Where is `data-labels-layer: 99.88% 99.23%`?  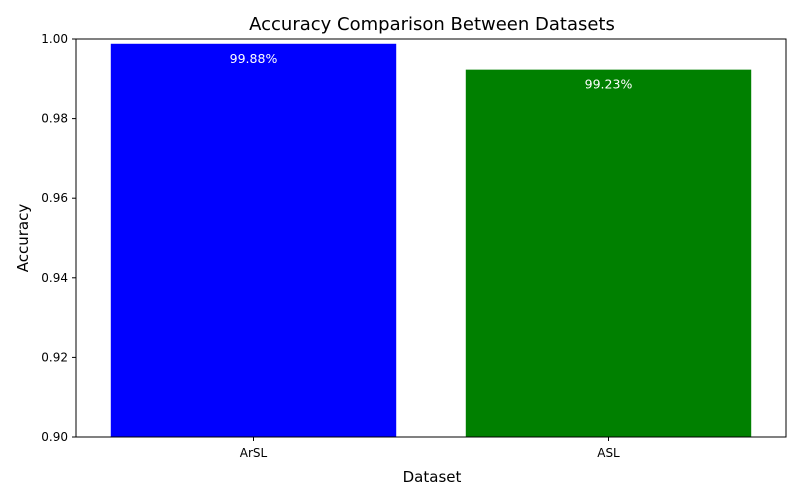
data-labels-layer: 99.88% 99.23% is located at coordinates (431, 71).